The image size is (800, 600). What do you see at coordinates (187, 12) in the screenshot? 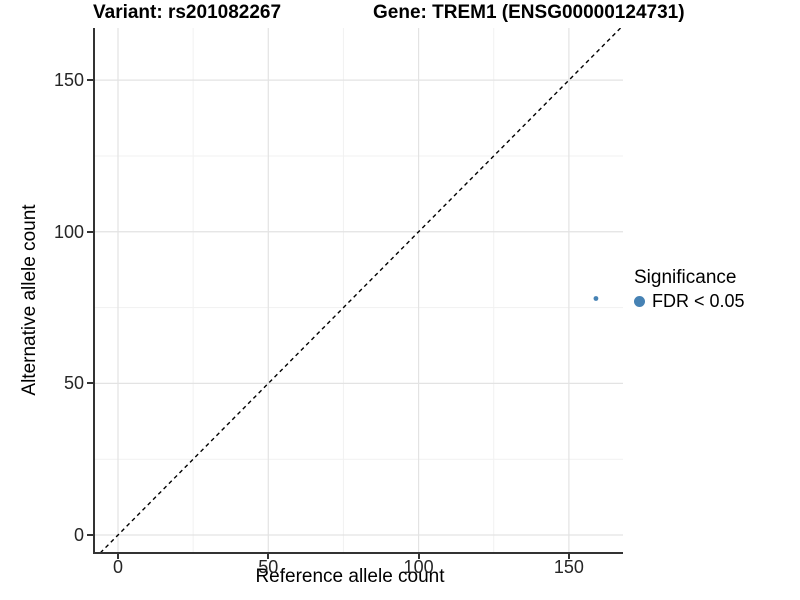
I see `plot-title-variant: Variant: rs201082267` at bounding box center [187, 12].